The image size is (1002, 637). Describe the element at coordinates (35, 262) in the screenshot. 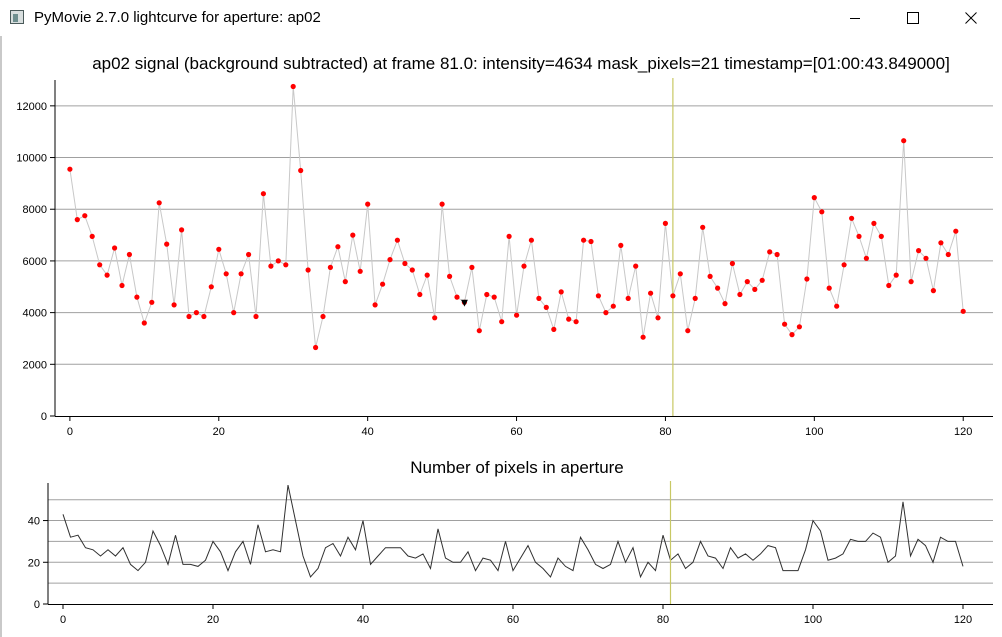

I see `intensity-y-tick-label: 6000` at that location.